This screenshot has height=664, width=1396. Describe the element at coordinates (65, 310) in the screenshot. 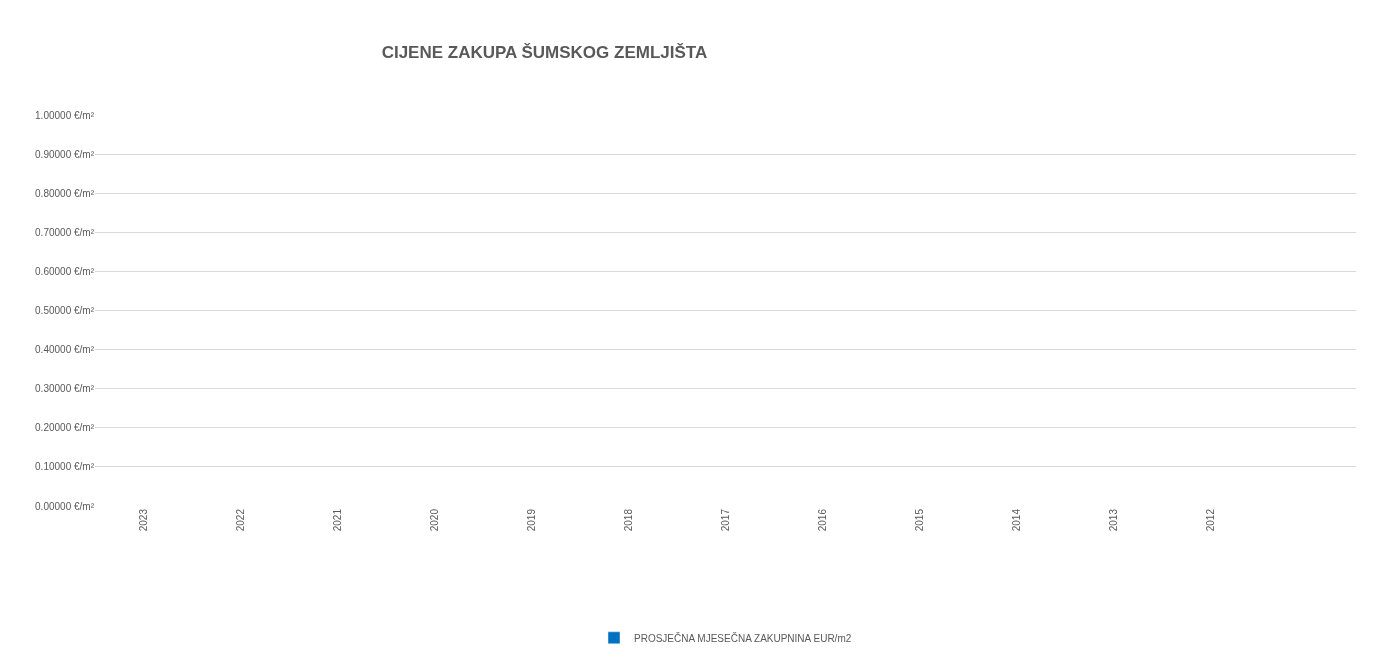

I see `y-tick-label: 0.50000 €/m²` at that location.